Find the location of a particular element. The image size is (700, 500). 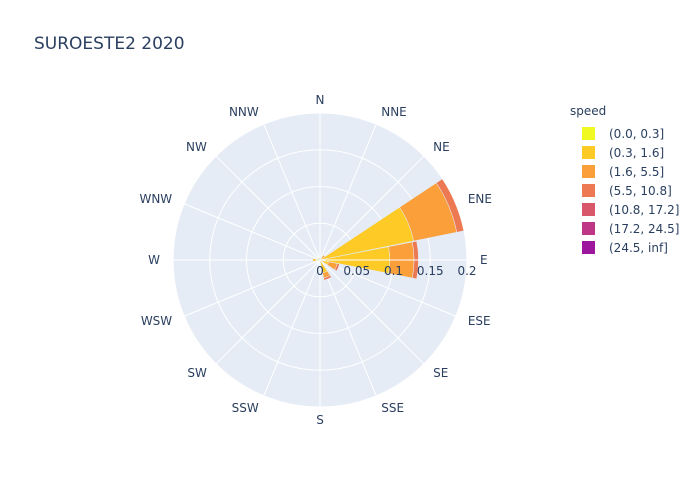

radial-tick-label: 0.05 is located at coordinates (356, 271).